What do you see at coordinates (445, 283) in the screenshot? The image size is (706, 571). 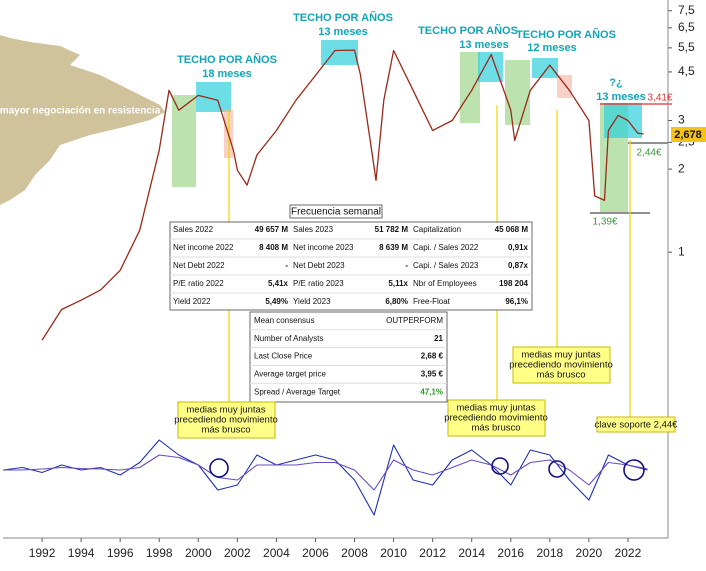 I see `table-cell: Nbr of Employees` at bounding box center [445, 283].